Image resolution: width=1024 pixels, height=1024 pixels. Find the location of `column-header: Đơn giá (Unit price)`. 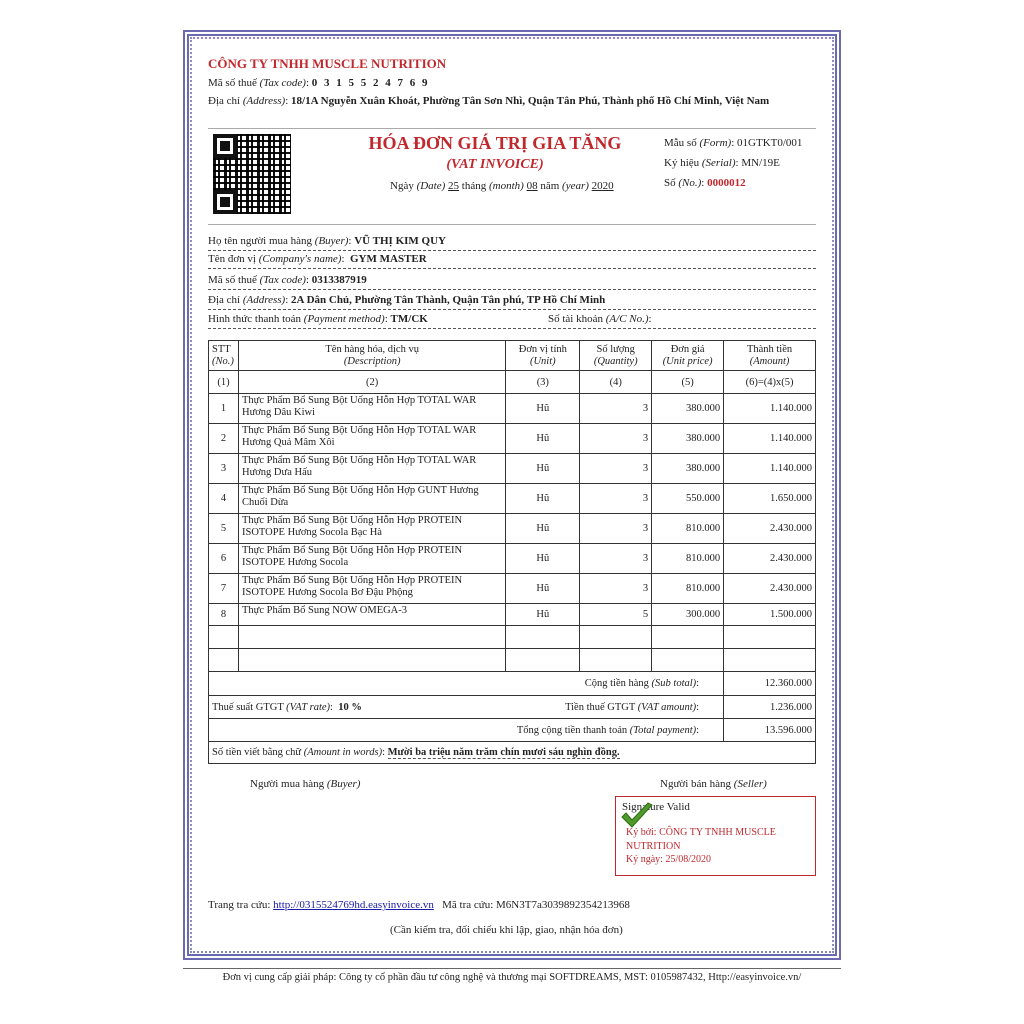

column-header: Đơn giá (Unit price) is located at coordinates (688, 355).